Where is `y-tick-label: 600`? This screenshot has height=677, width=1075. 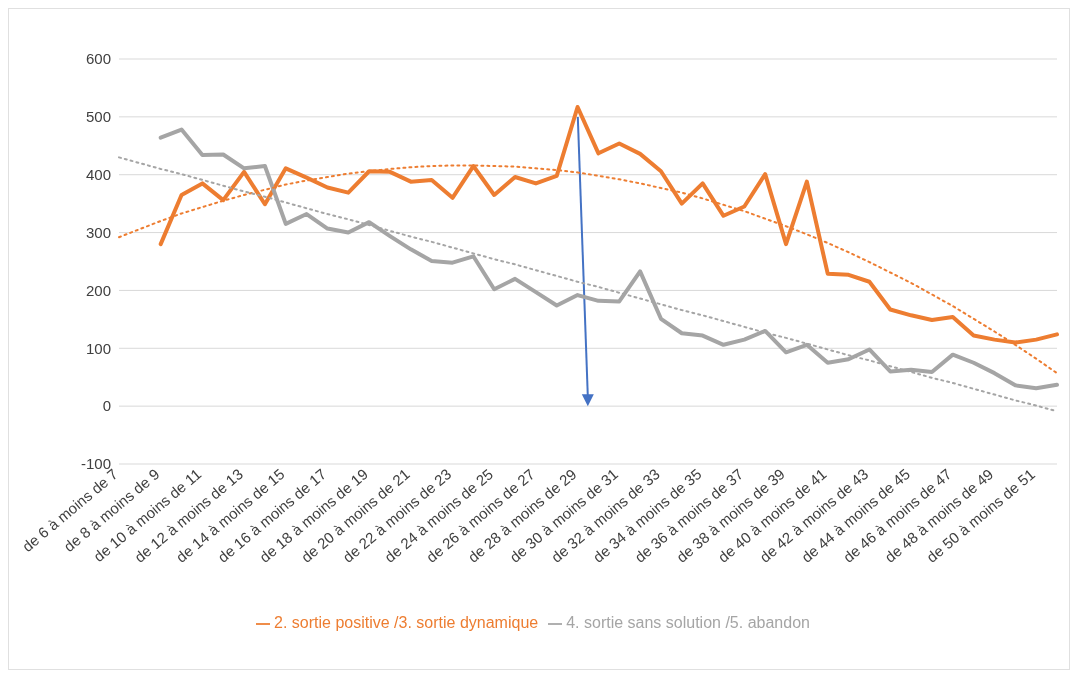
y-tick-label: 600 is located at coordinates (98, 59).